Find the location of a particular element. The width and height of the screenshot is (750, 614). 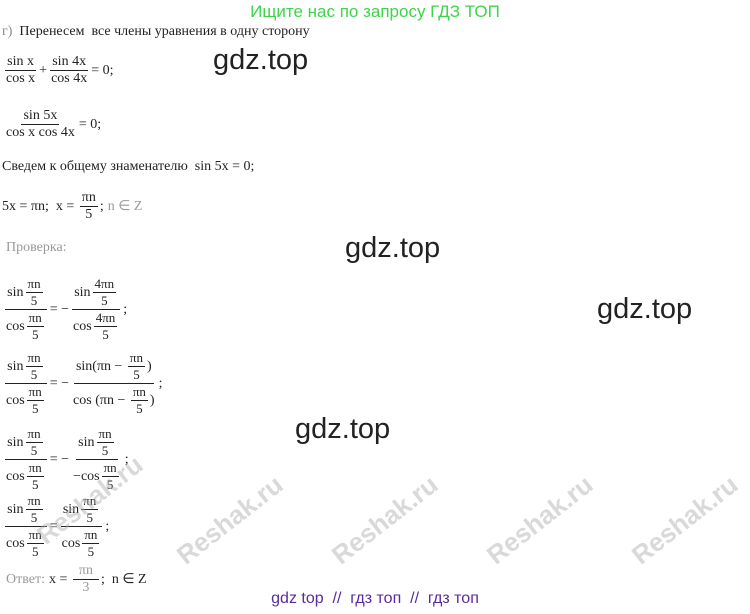

math-text: ; n ∈ Z is located at coordinates (123, 579).